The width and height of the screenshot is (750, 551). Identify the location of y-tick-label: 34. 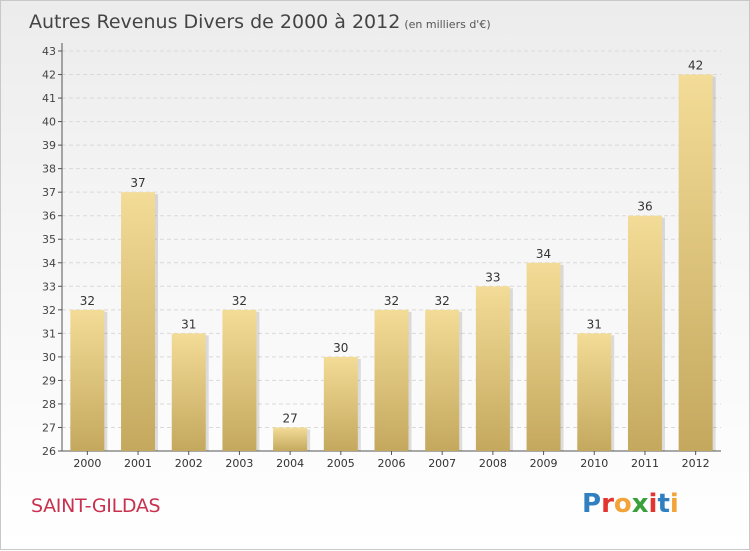
(49, 263).